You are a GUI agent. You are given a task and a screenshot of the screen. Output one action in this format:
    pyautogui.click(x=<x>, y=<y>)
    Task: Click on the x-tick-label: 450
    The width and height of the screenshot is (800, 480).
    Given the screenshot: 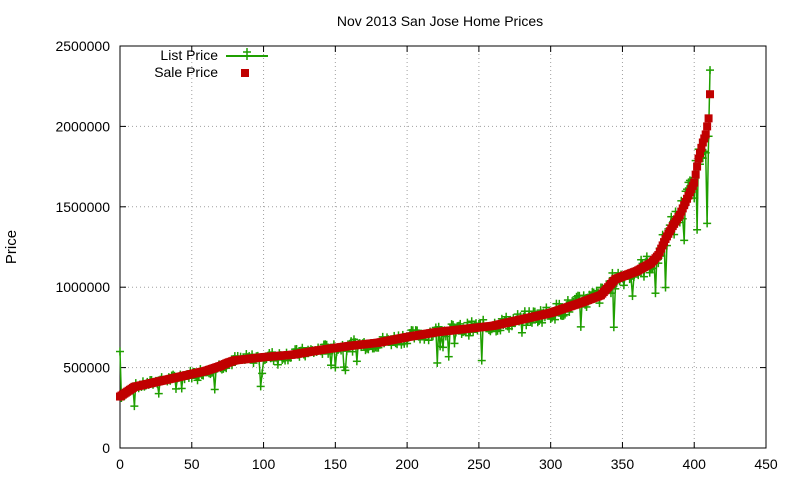 What is the action you would take?
    pyautogui.click(x=766, y=464)
    